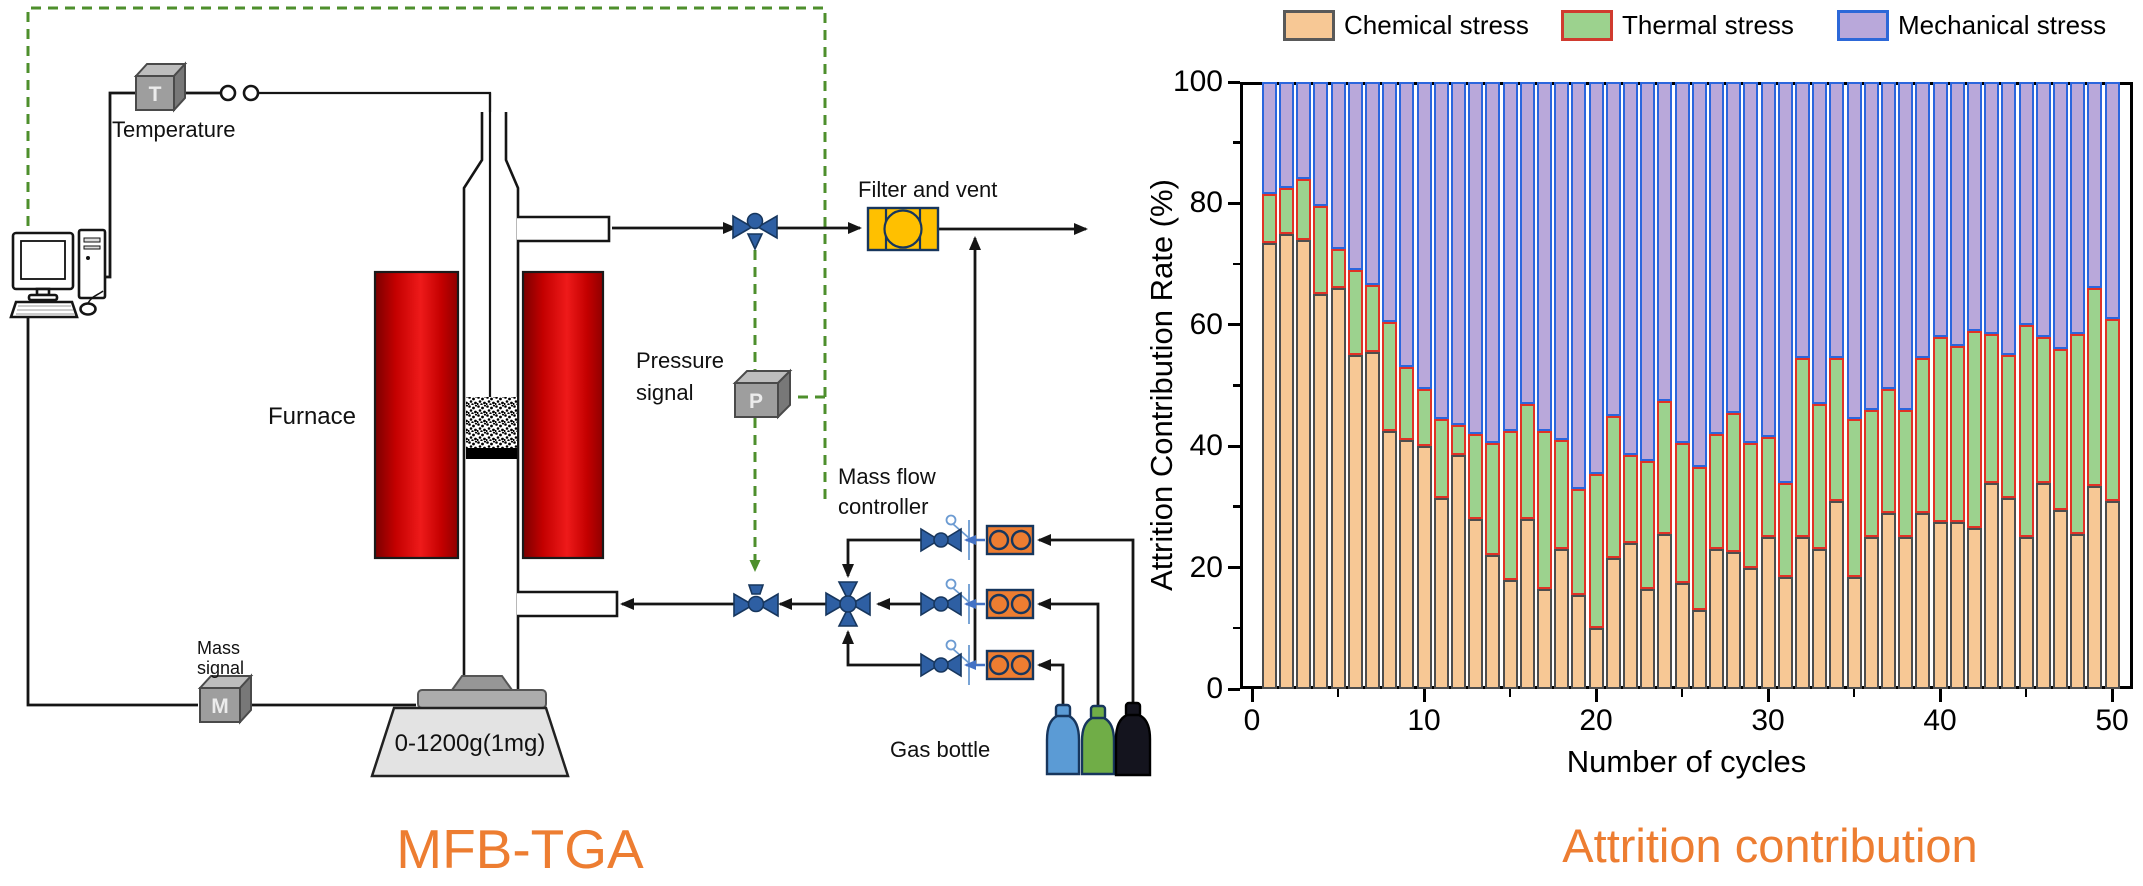 Image resolution: width=2143 pixels, height=886 pixels. Describe the element at coordinates (2112, 200) in the screenshot. I see `bar-cycle-50-mechanical-stress` at that location.